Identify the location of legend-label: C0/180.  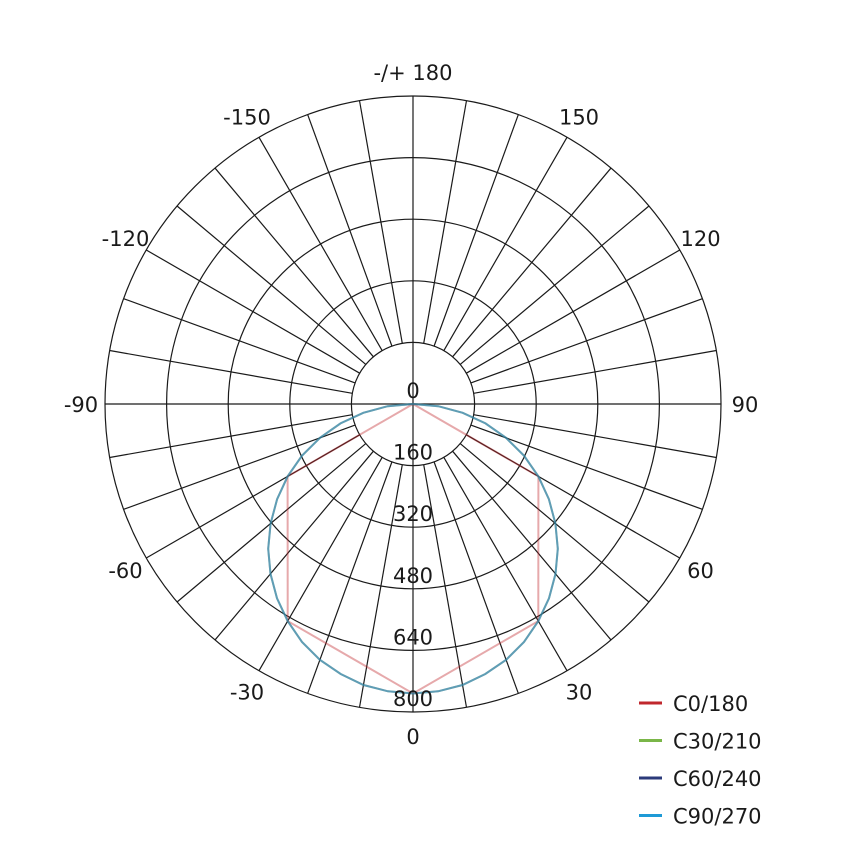
(710, 704).